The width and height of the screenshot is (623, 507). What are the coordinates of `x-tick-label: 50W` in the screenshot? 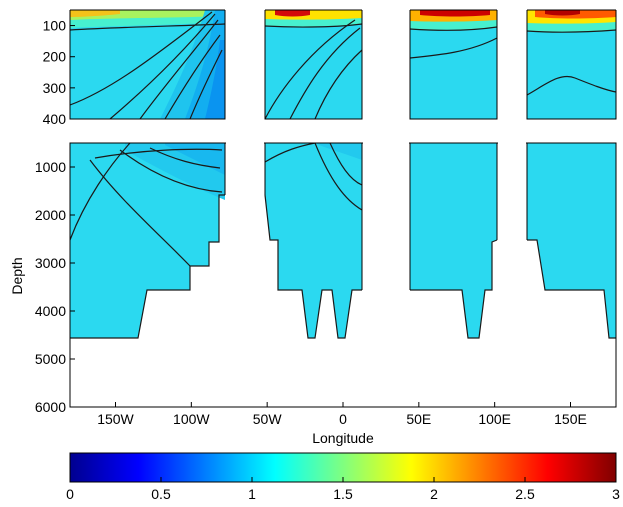 It's located at (268, 419).